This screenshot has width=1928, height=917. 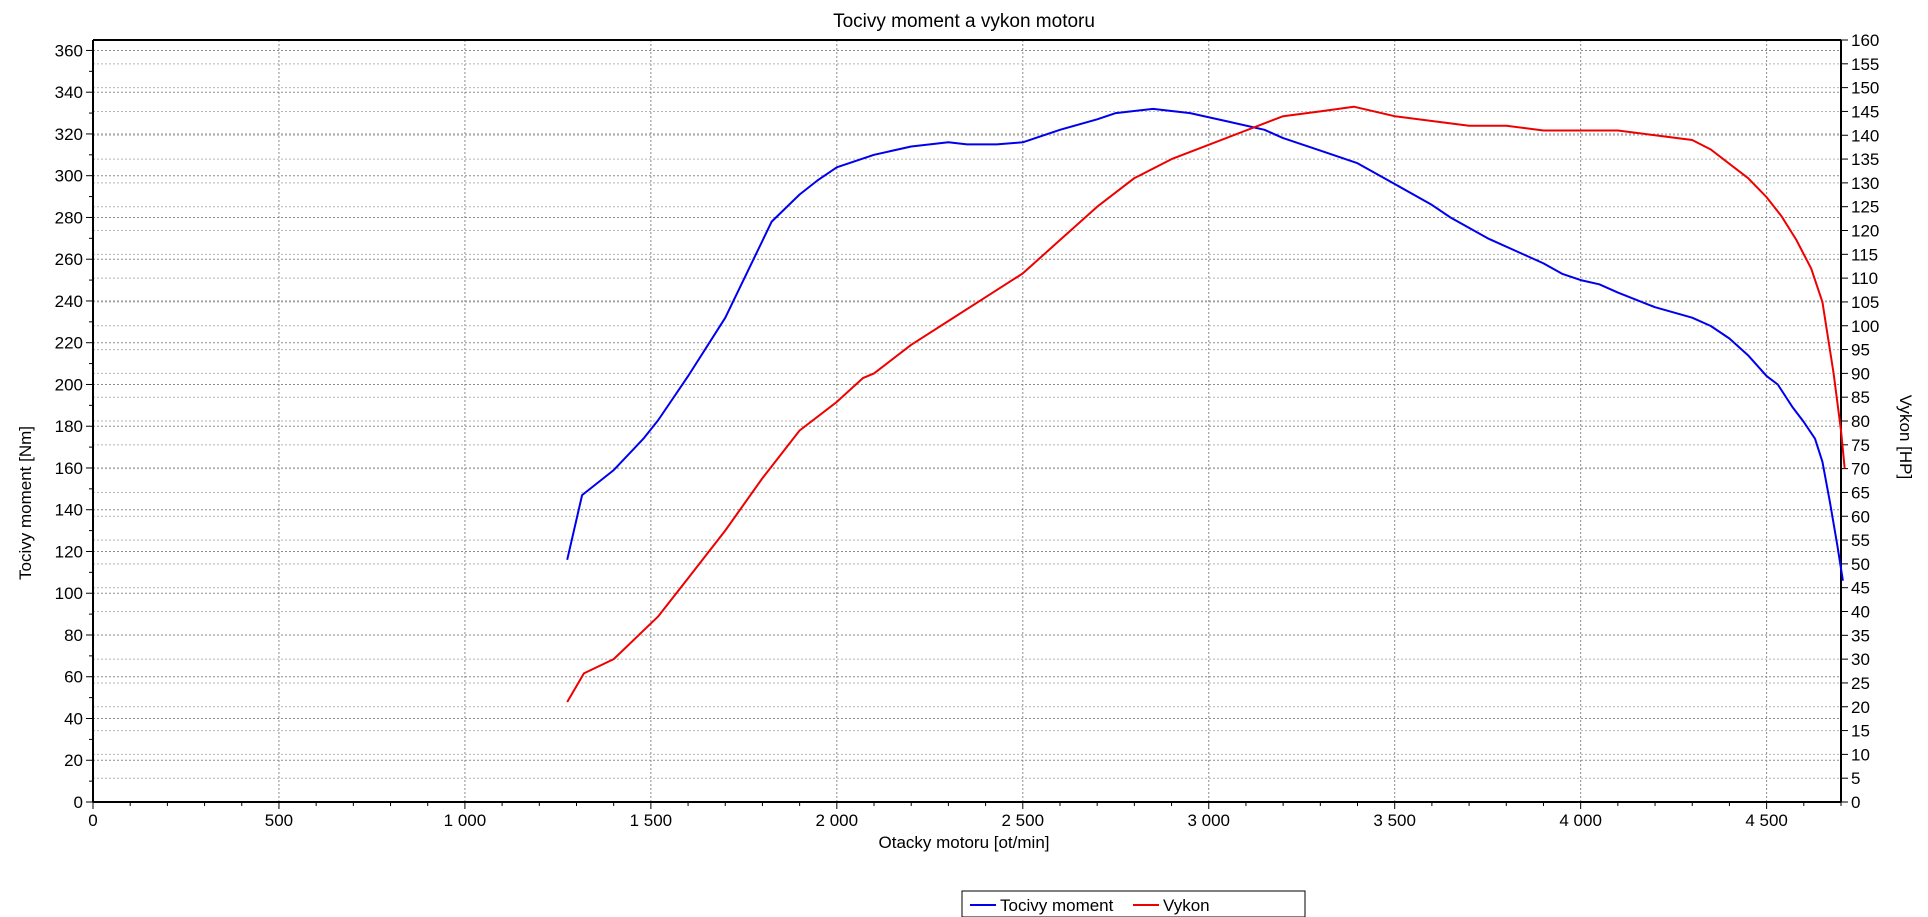 I want to click on y2-tick-label: 40, so click(x=1860, y=612).